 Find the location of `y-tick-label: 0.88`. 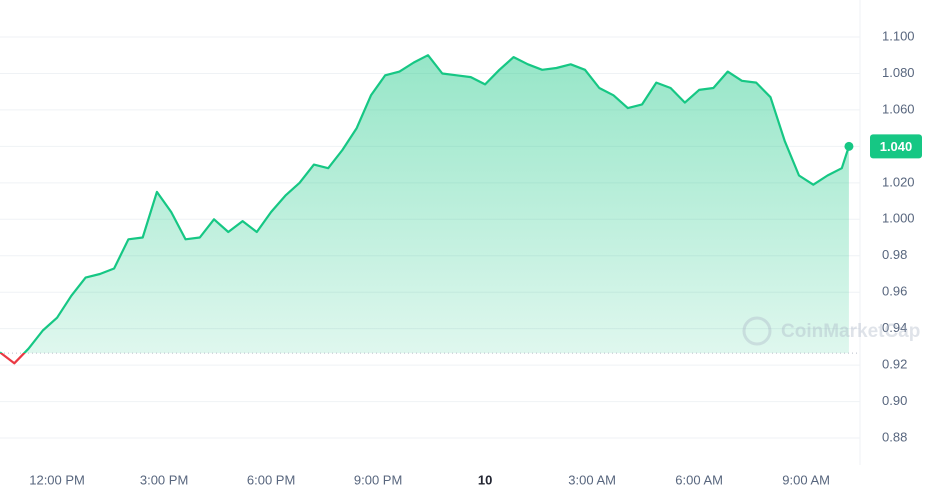

y-tick-label: 0.88 is located at coordinates (894, 436).